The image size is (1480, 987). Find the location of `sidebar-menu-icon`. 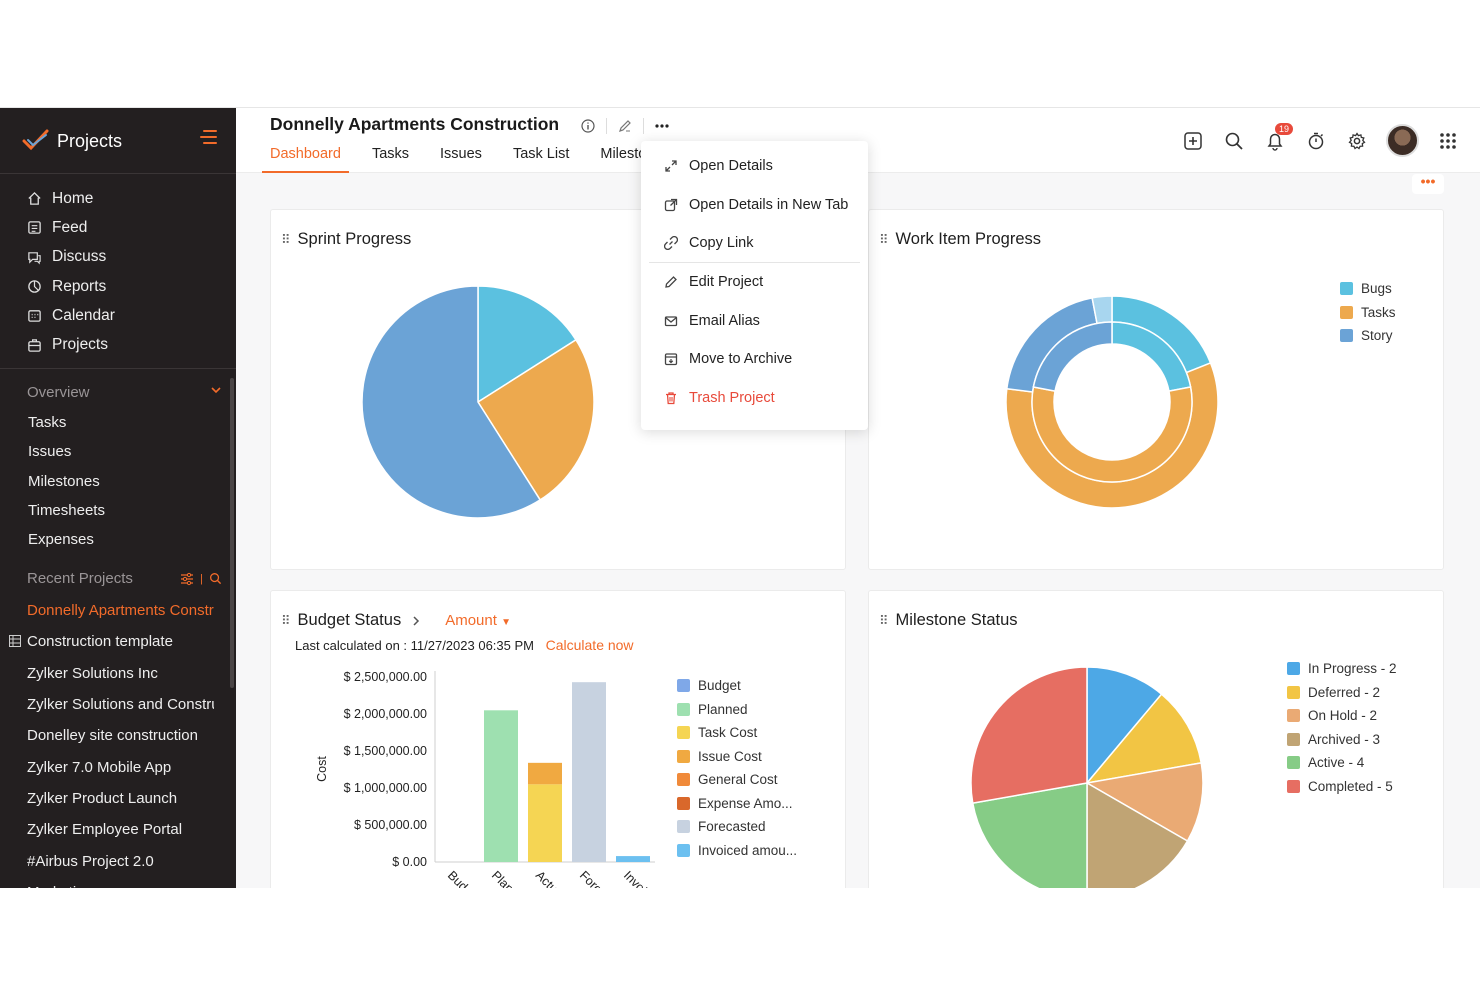

sidebar-menu-icon is located at coordinates (210, 139).